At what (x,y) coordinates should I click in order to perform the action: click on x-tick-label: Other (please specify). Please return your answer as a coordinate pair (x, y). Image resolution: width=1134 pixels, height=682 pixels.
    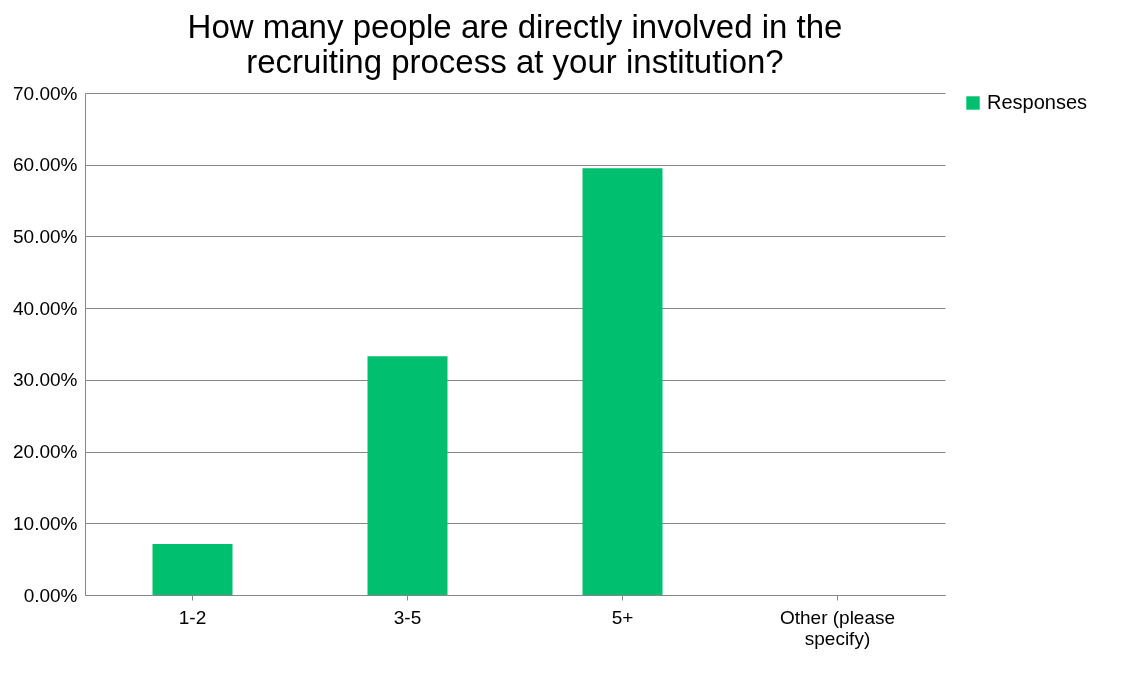
    Looking at the image, I should click on (837, 627).